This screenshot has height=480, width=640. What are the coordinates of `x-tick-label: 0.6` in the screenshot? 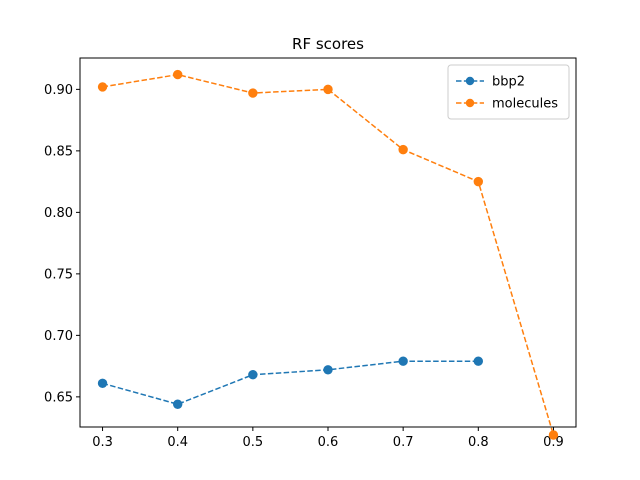 It's located at (328, 442).